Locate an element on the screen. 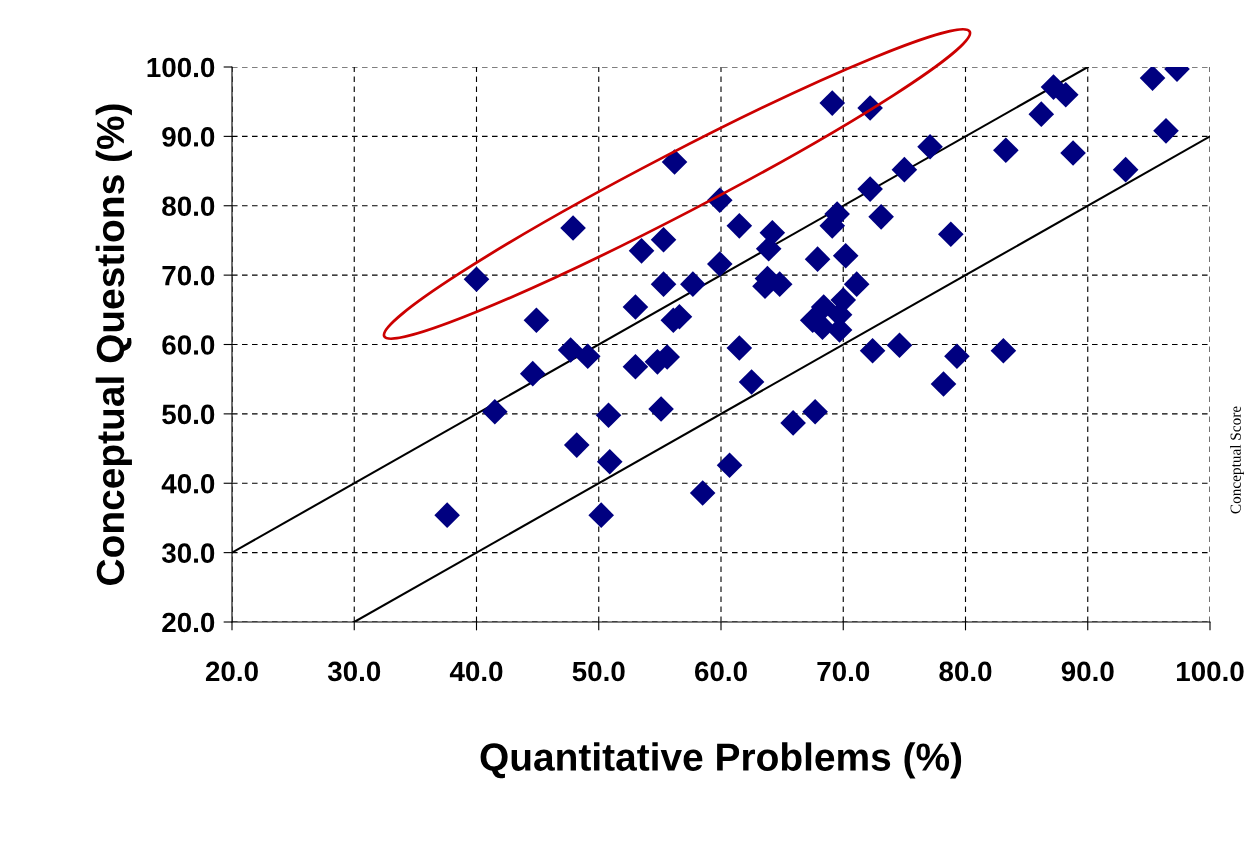 The height and width of the screenshot is (860, 1256). y-tick-label: 90.0 is located at coordinates (188, 137).